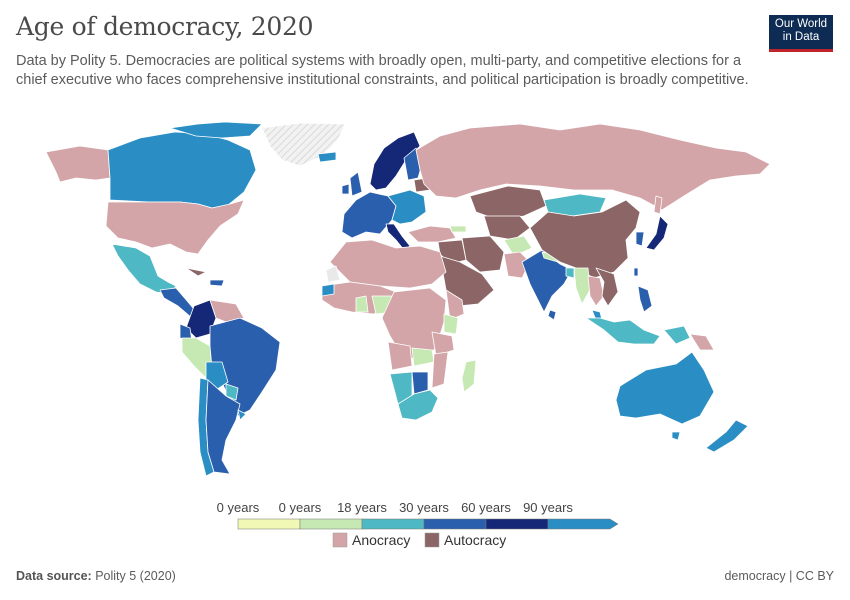 The height and width of the screenshot is (600, 850). I want to click on iceland, so click(327, 157).